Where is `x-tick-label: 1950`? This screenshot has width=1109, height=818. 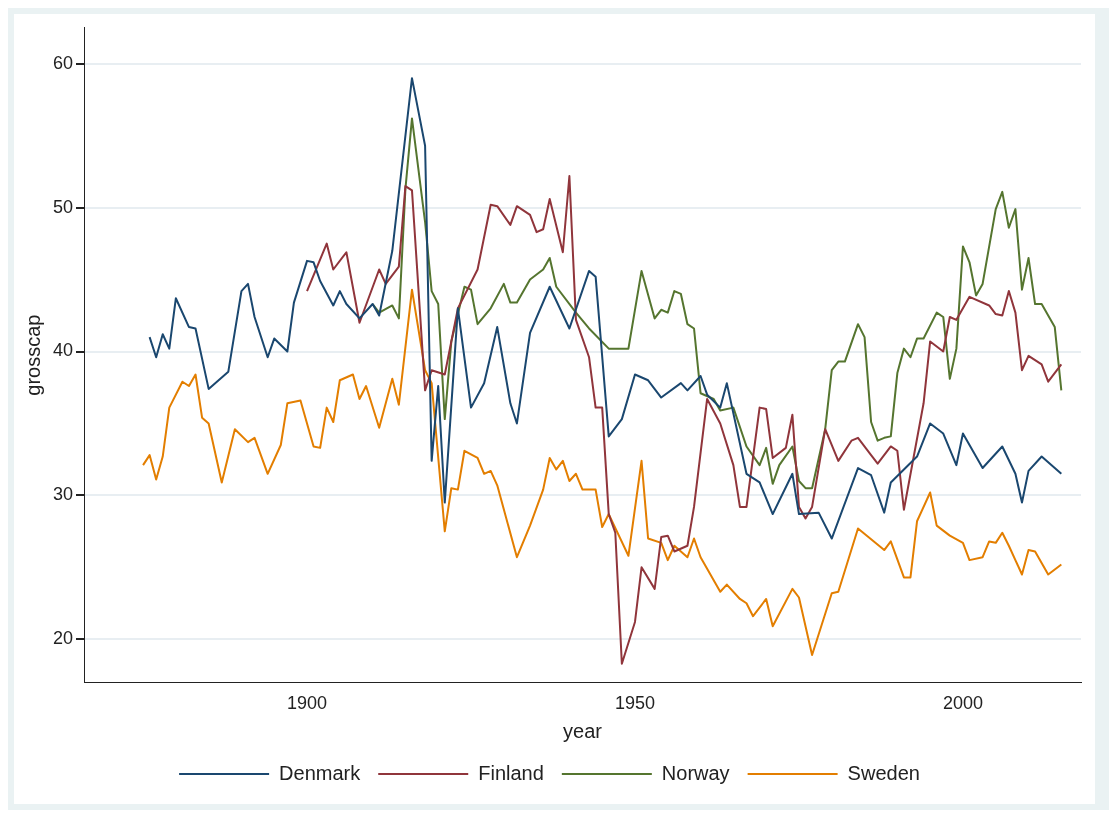
x-tick-label: 1950 is located at coordinates (635, 703).